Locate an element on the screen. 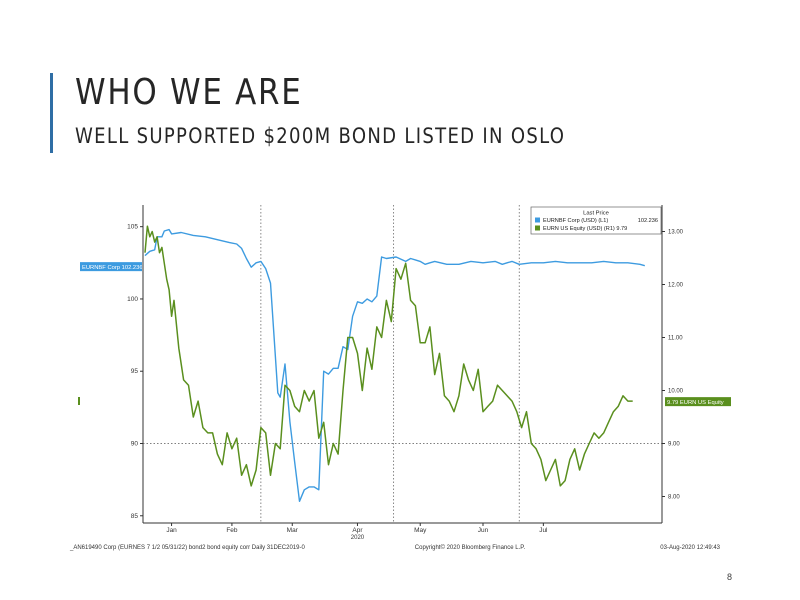  x-tick-label: Feb is located at coordinates (232, 530).